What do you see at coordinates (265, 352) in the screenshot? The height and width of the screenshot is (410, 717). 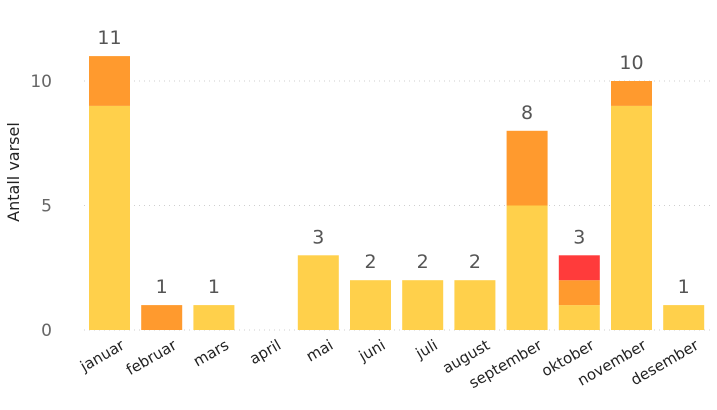 I see `x-tick-label-april: april` at bounding box center [265, 352].